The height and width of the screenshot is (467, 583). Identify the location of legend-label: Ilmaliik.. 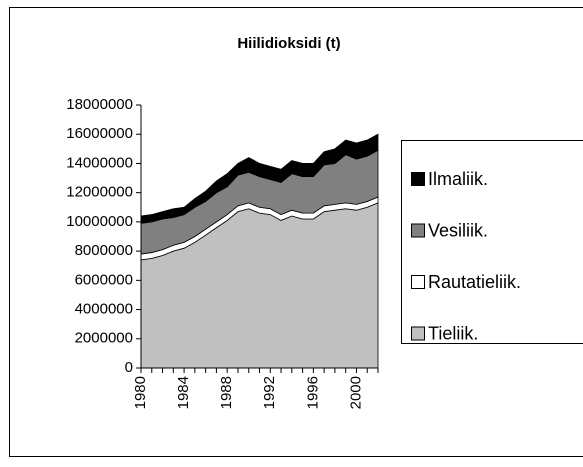
(458, 179).